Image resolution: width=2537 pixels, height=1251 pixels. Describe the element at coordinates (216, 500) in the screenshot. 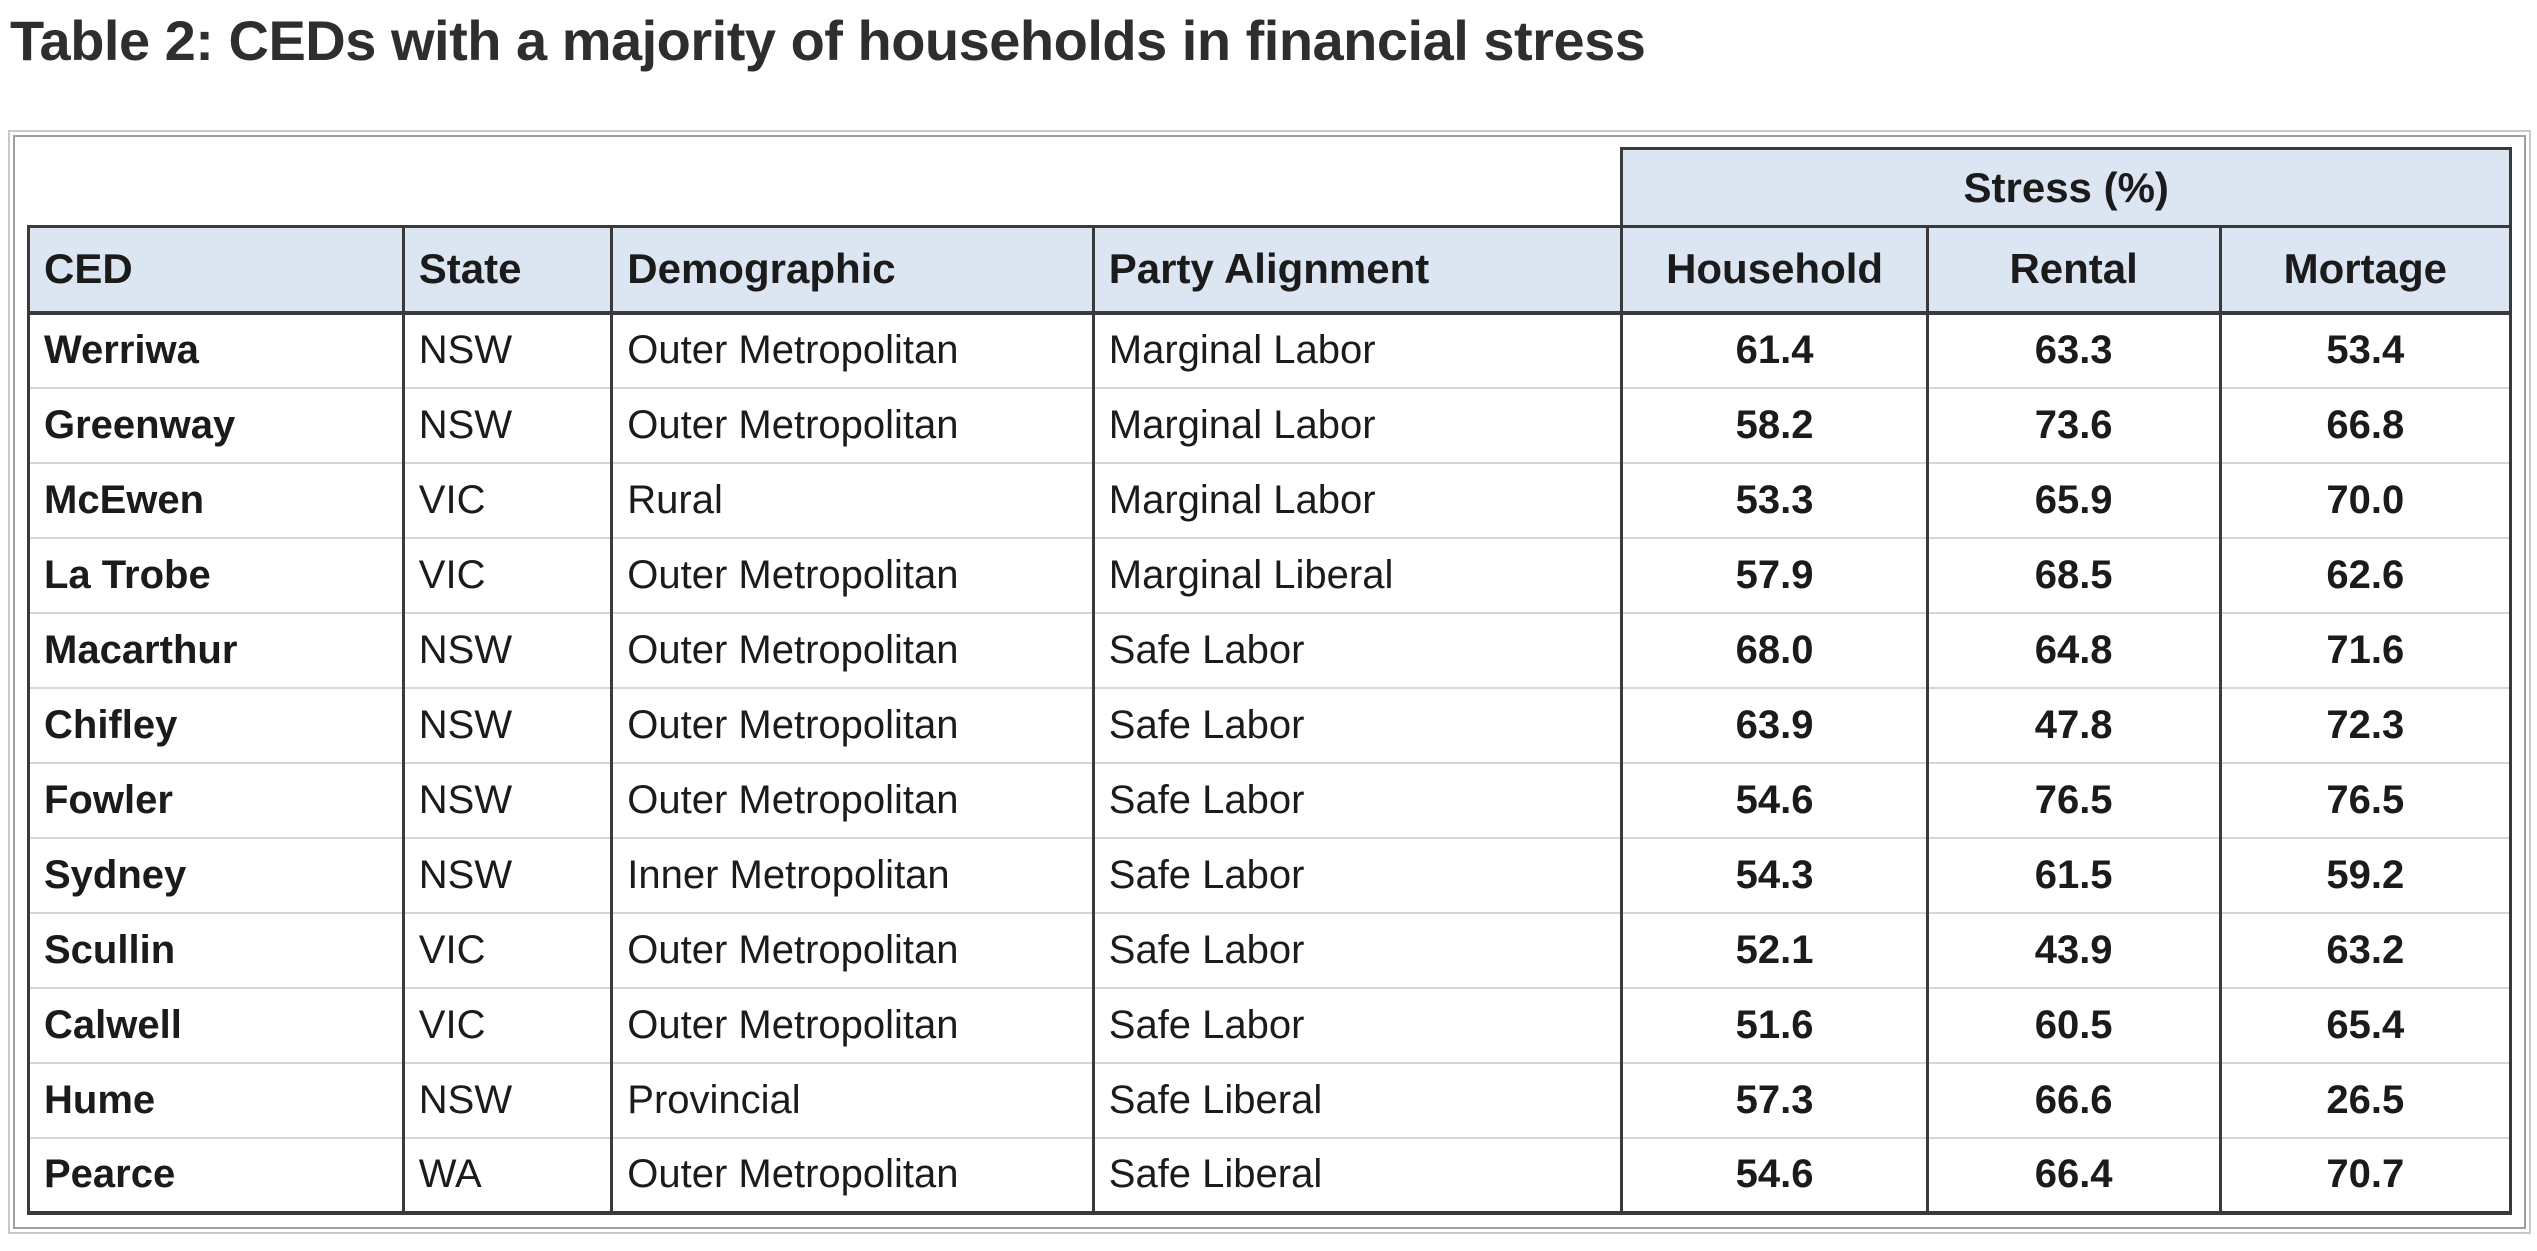

I see `cell-ced: McEwen` at that location.